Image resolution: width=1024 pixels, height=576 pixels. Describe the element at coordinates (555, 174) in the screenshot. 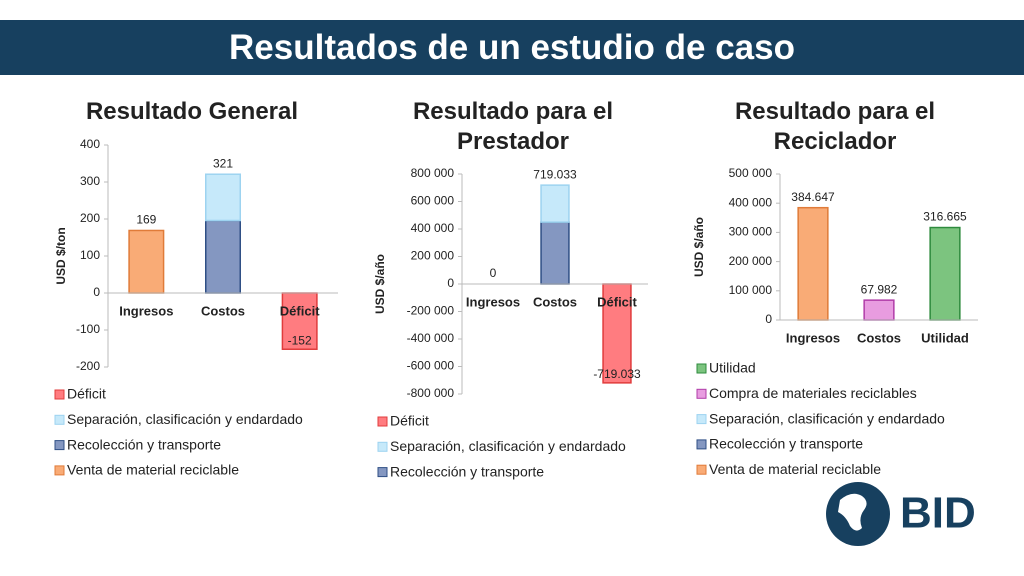

I see `data-label: 719.033` at that location.